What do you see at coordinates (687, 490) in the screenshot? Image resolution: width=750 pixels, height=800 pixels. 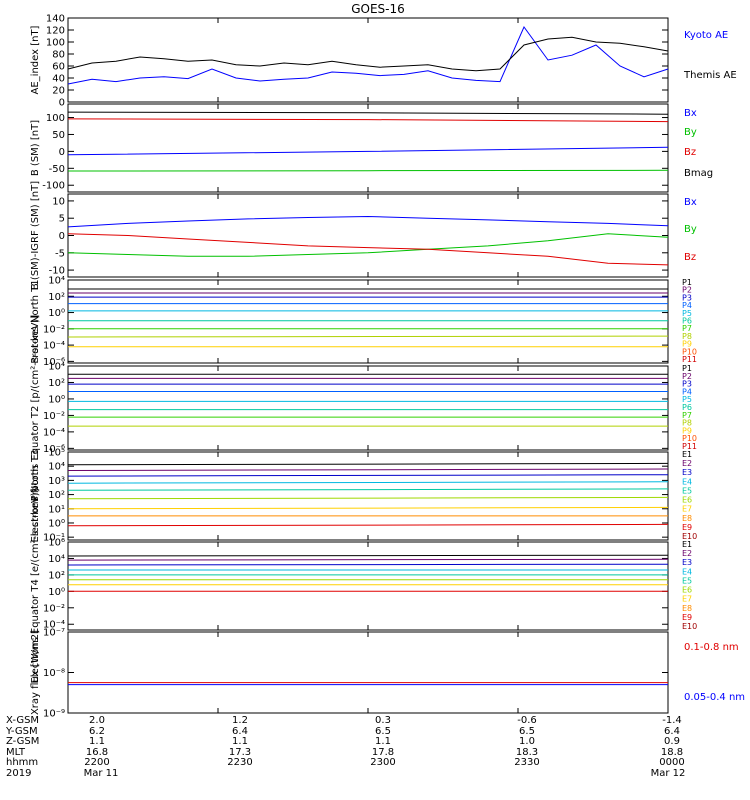 I see `legend-e5: E5` at bounding box center [687, 490].